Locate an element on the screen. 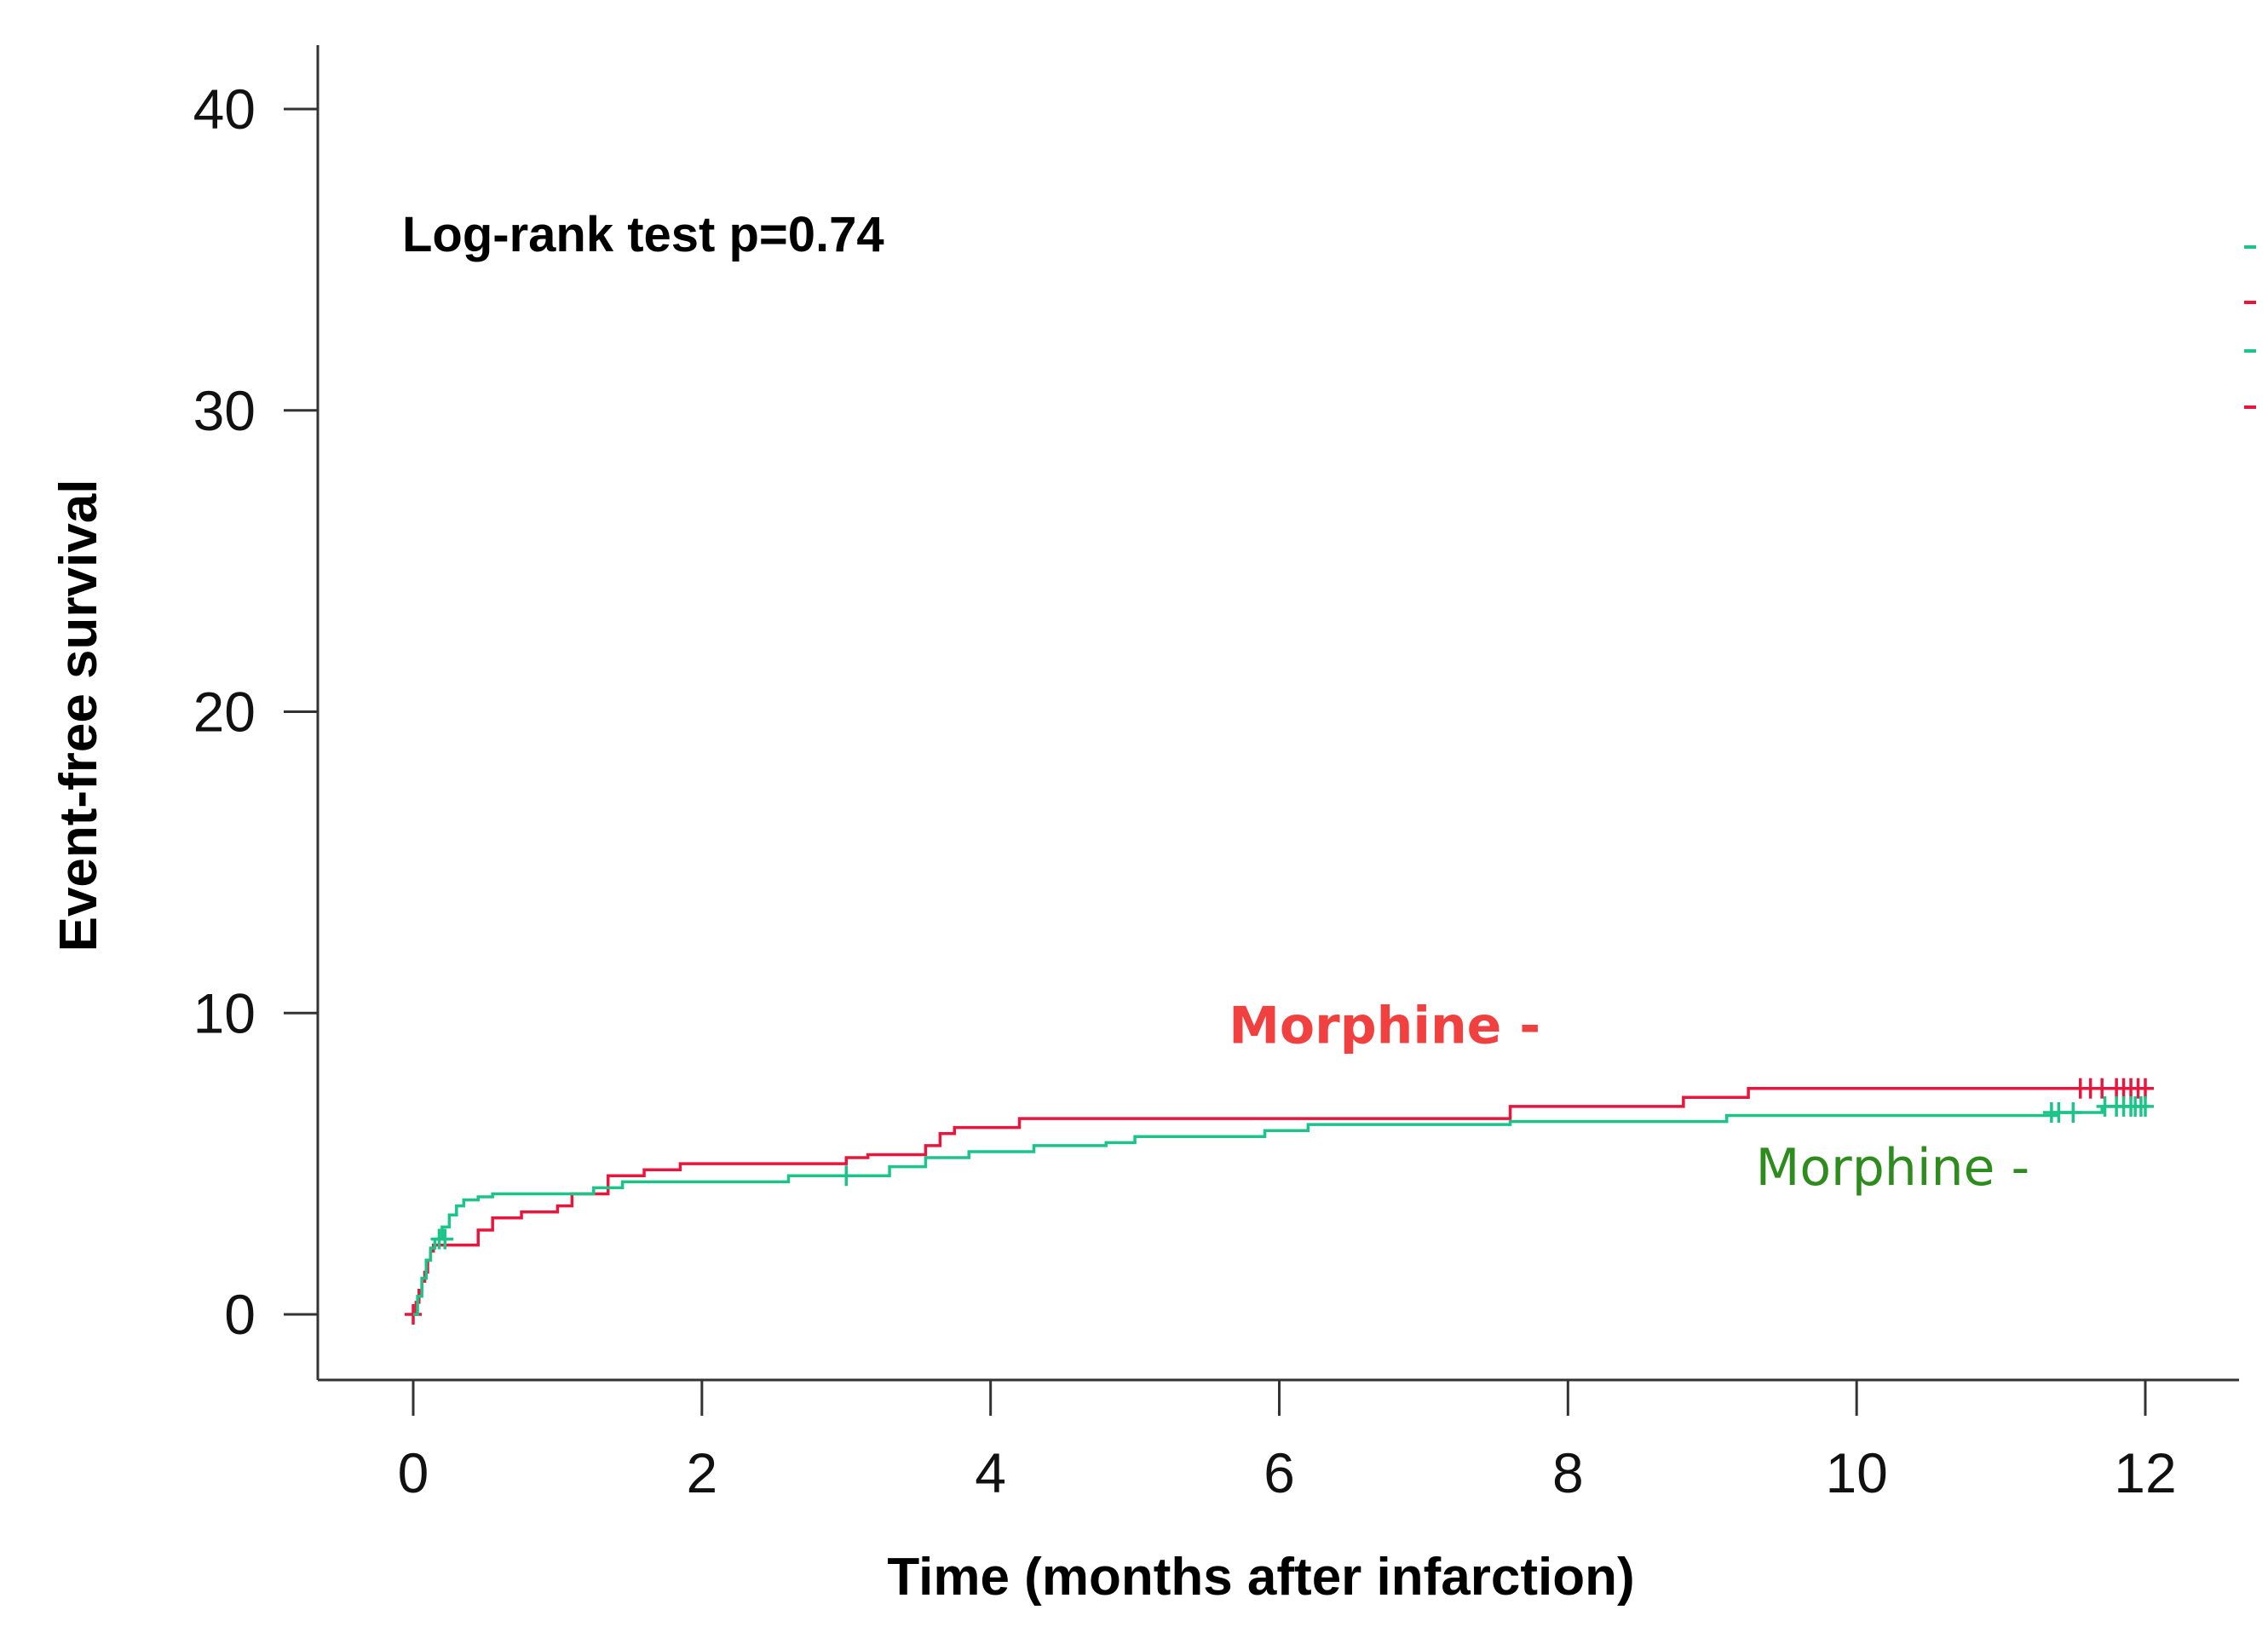 This screenshot has width=2268, height=1627. y-tick-label: 10 is located at coordinates (224, 1012).